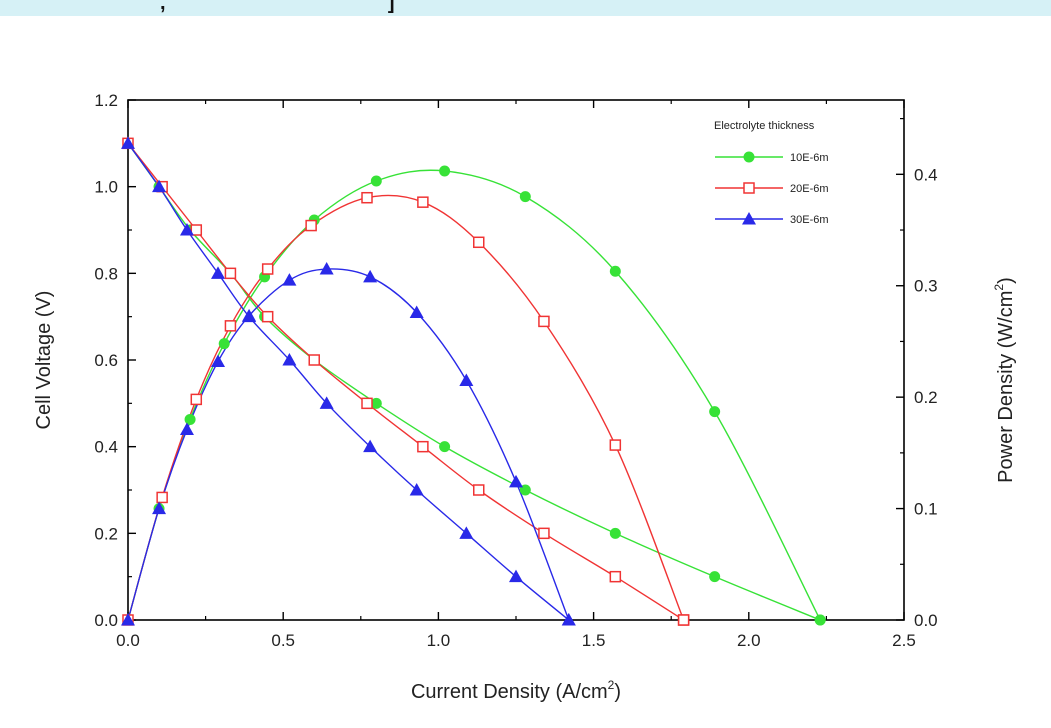  Describe the element at coordinates (809, 158) in the screenshot. I see `legend-label-10E-6m: 10E-6m` at that location.